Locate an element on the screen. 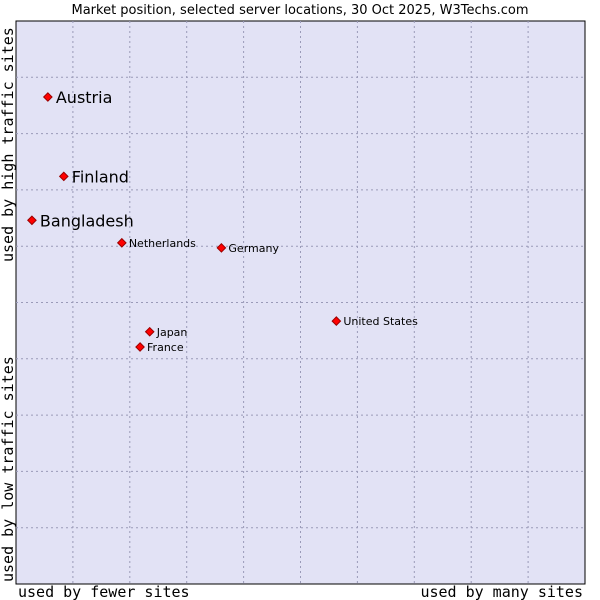 Image resolution: width=600 pixels, height=600 pixels. point-label-united-states: United States is located at coordinates (380, 321).